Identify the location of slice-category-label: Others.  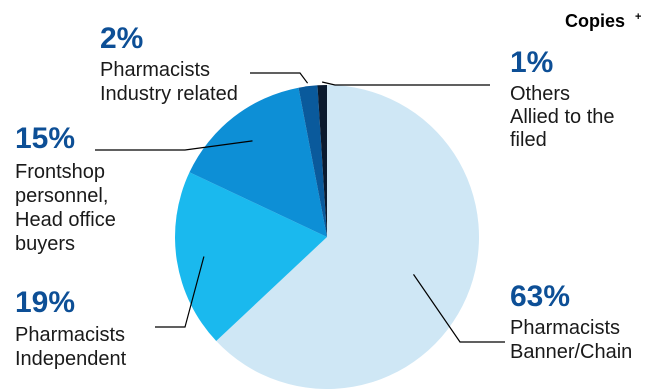
(540, 94).